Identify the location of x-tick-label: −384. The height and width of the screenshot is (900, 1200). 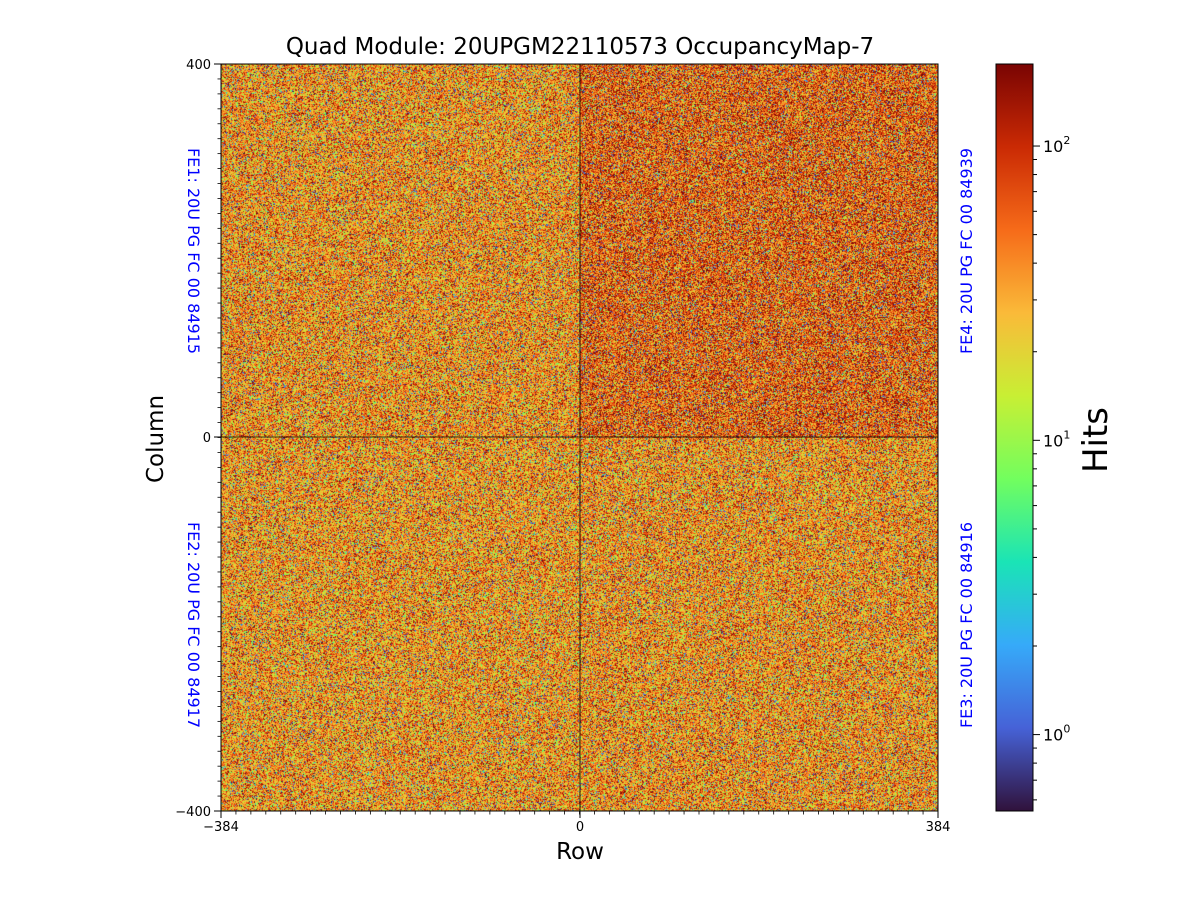
(221, 827).